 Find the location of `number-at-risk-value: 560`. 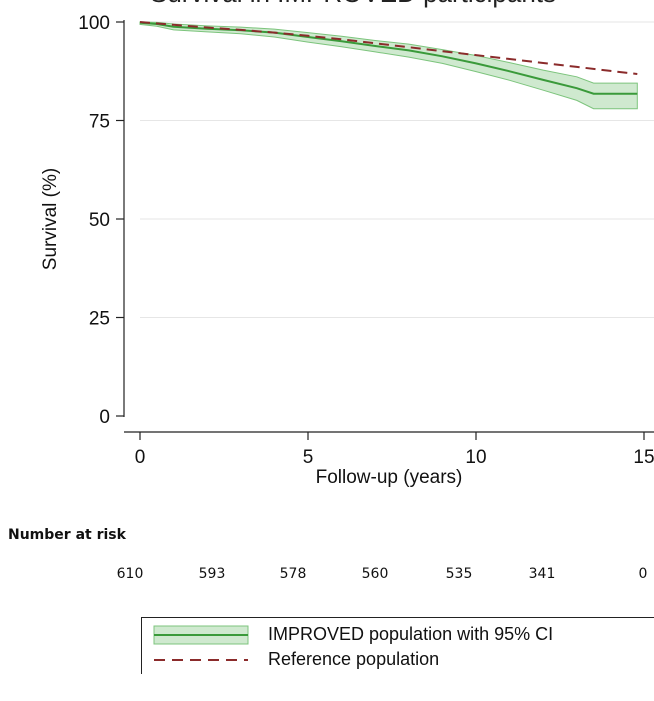

number-at-risk-value: 560 is located at coordinates (375, 574).